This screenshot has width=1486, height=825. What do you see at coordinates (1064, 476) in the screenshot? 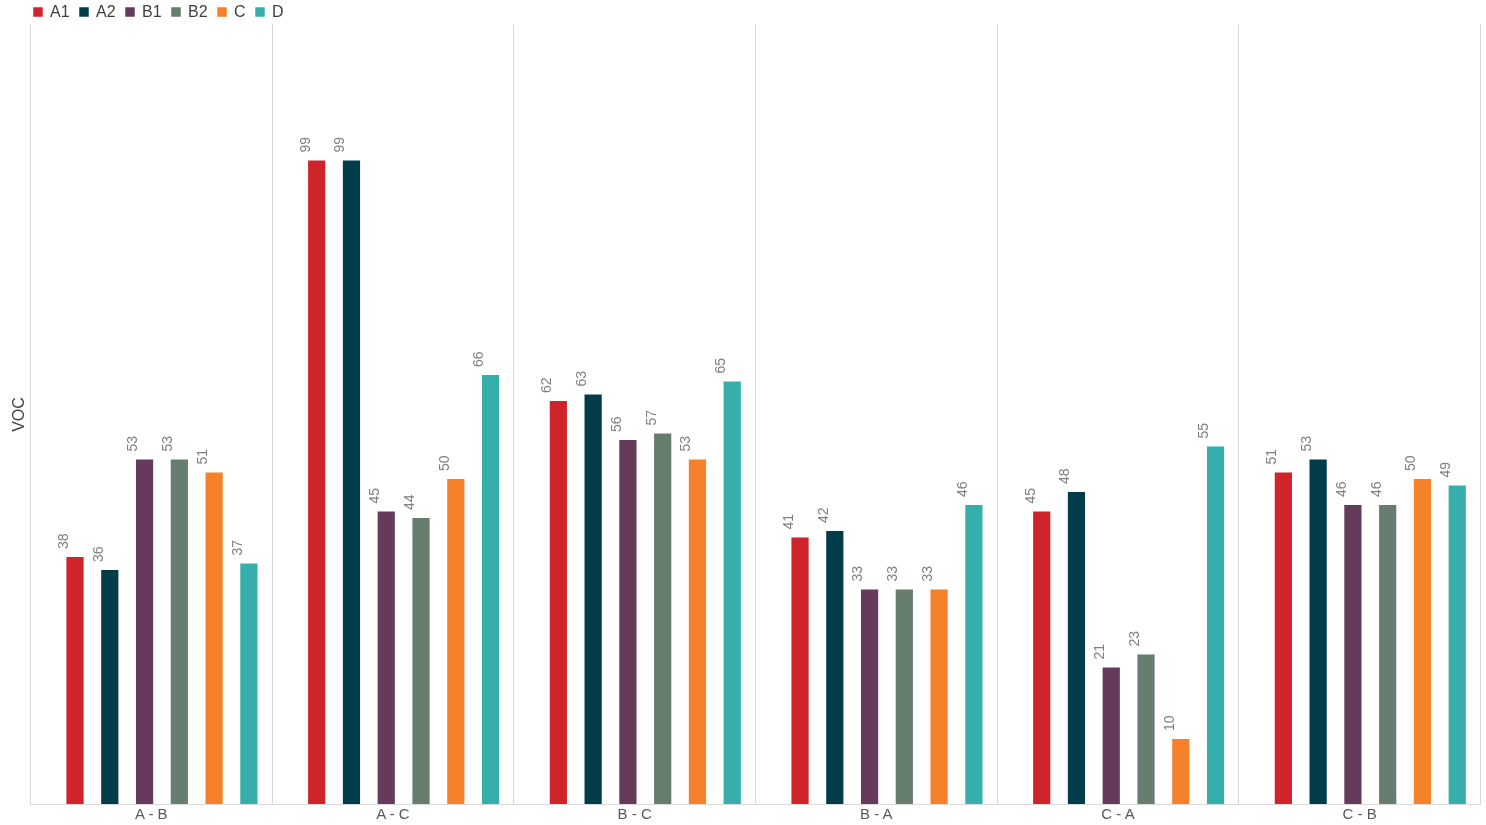
I see `data-label: 48` at bounding box center [1064, 476].